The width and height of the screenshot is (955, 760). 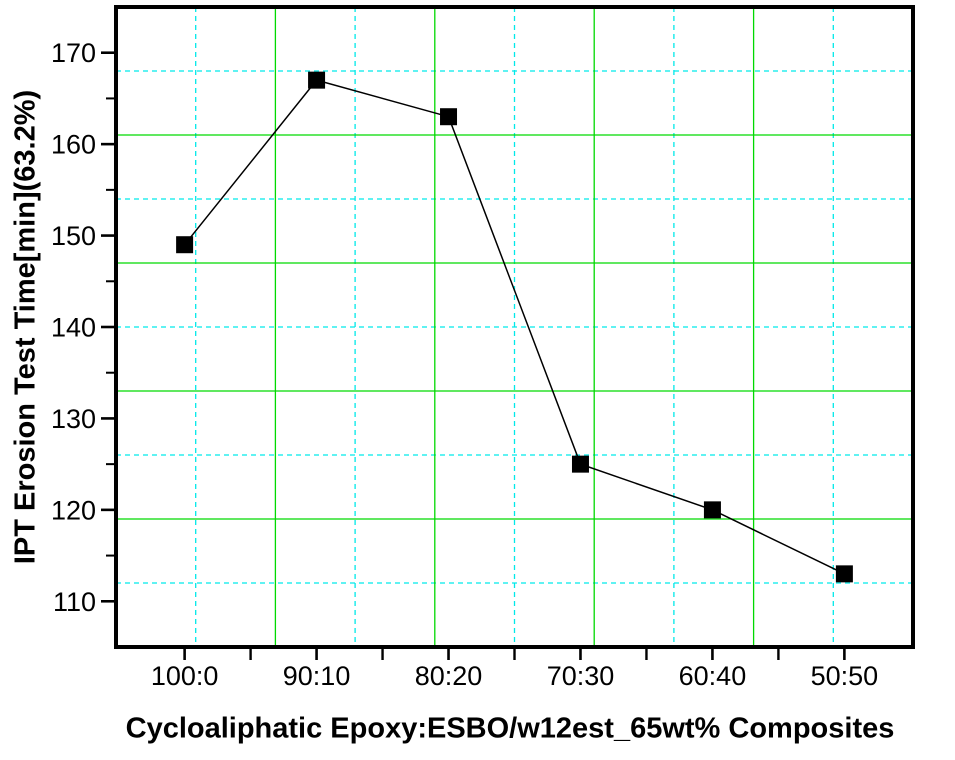 What do you see at coordinates (74, 602) in the screenshot?
I see `y-axis-tick-label: 110` at bounding box center [74, 602].